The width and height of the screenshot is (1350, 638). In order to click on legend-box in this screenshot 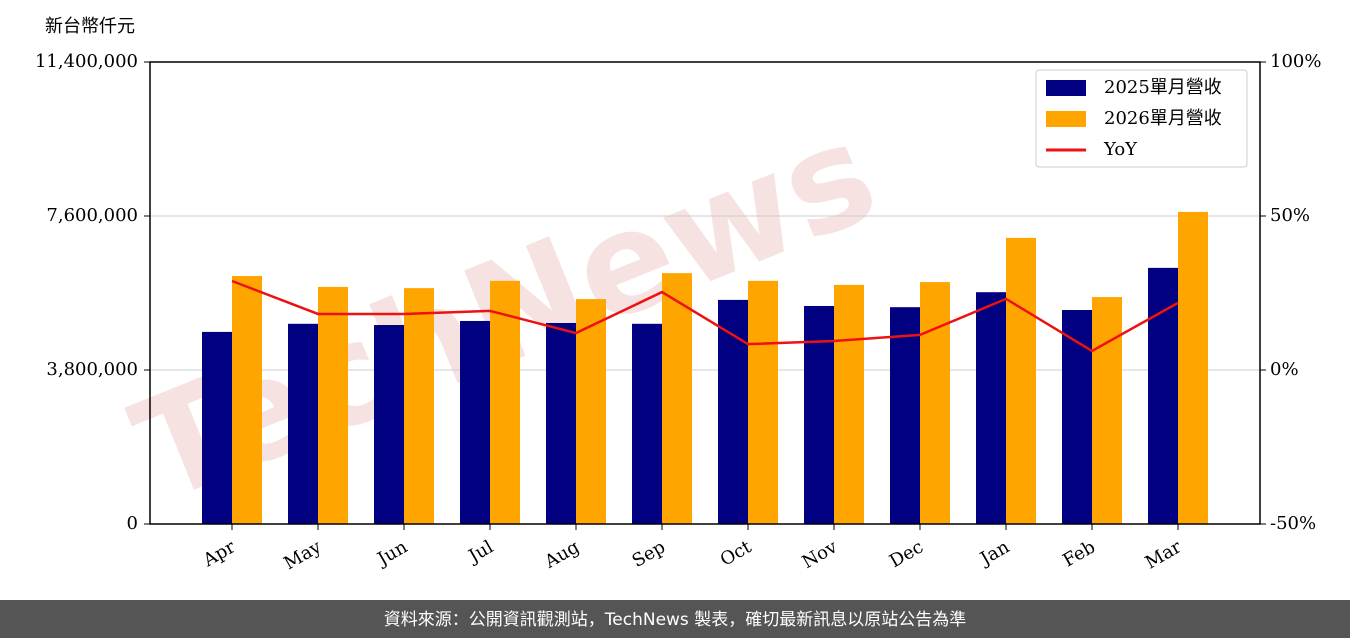, I will do `click(1141, 118)`.